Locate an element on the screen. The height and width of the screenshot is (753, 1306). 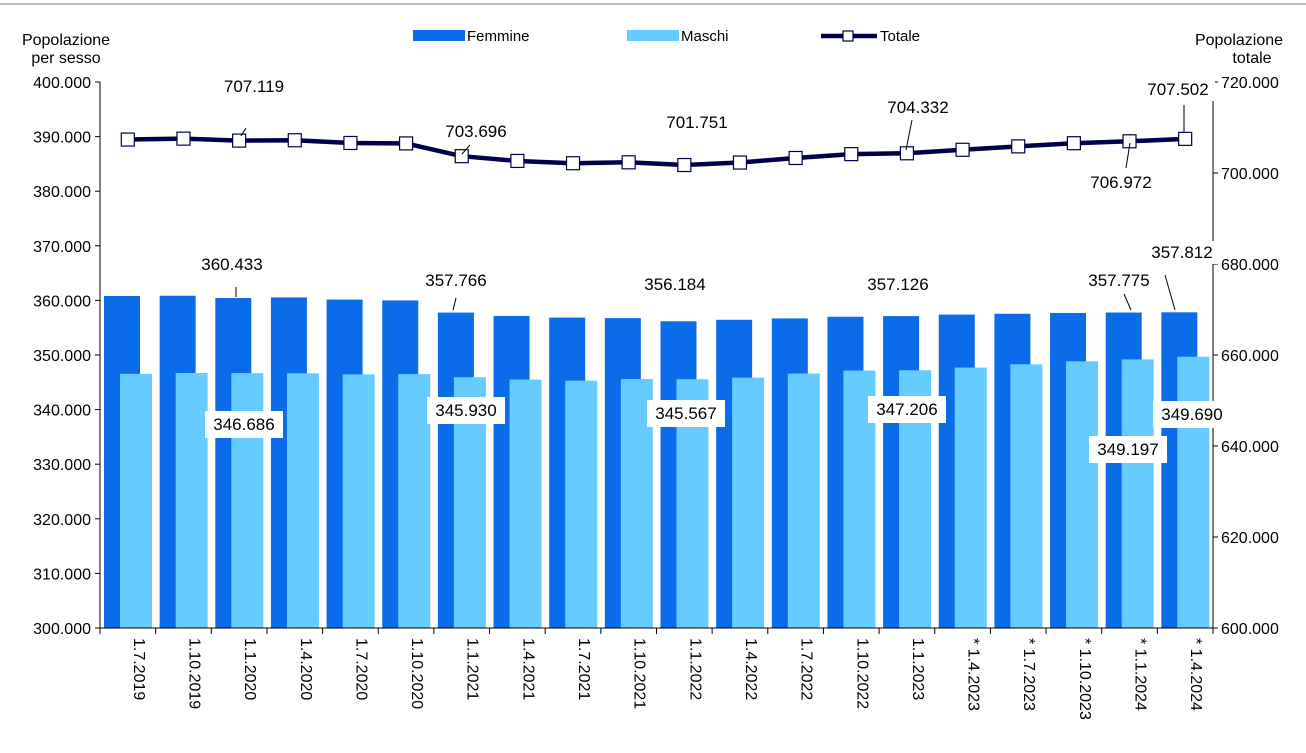
data-label: 707.119 is located at coordinates (254, 86).